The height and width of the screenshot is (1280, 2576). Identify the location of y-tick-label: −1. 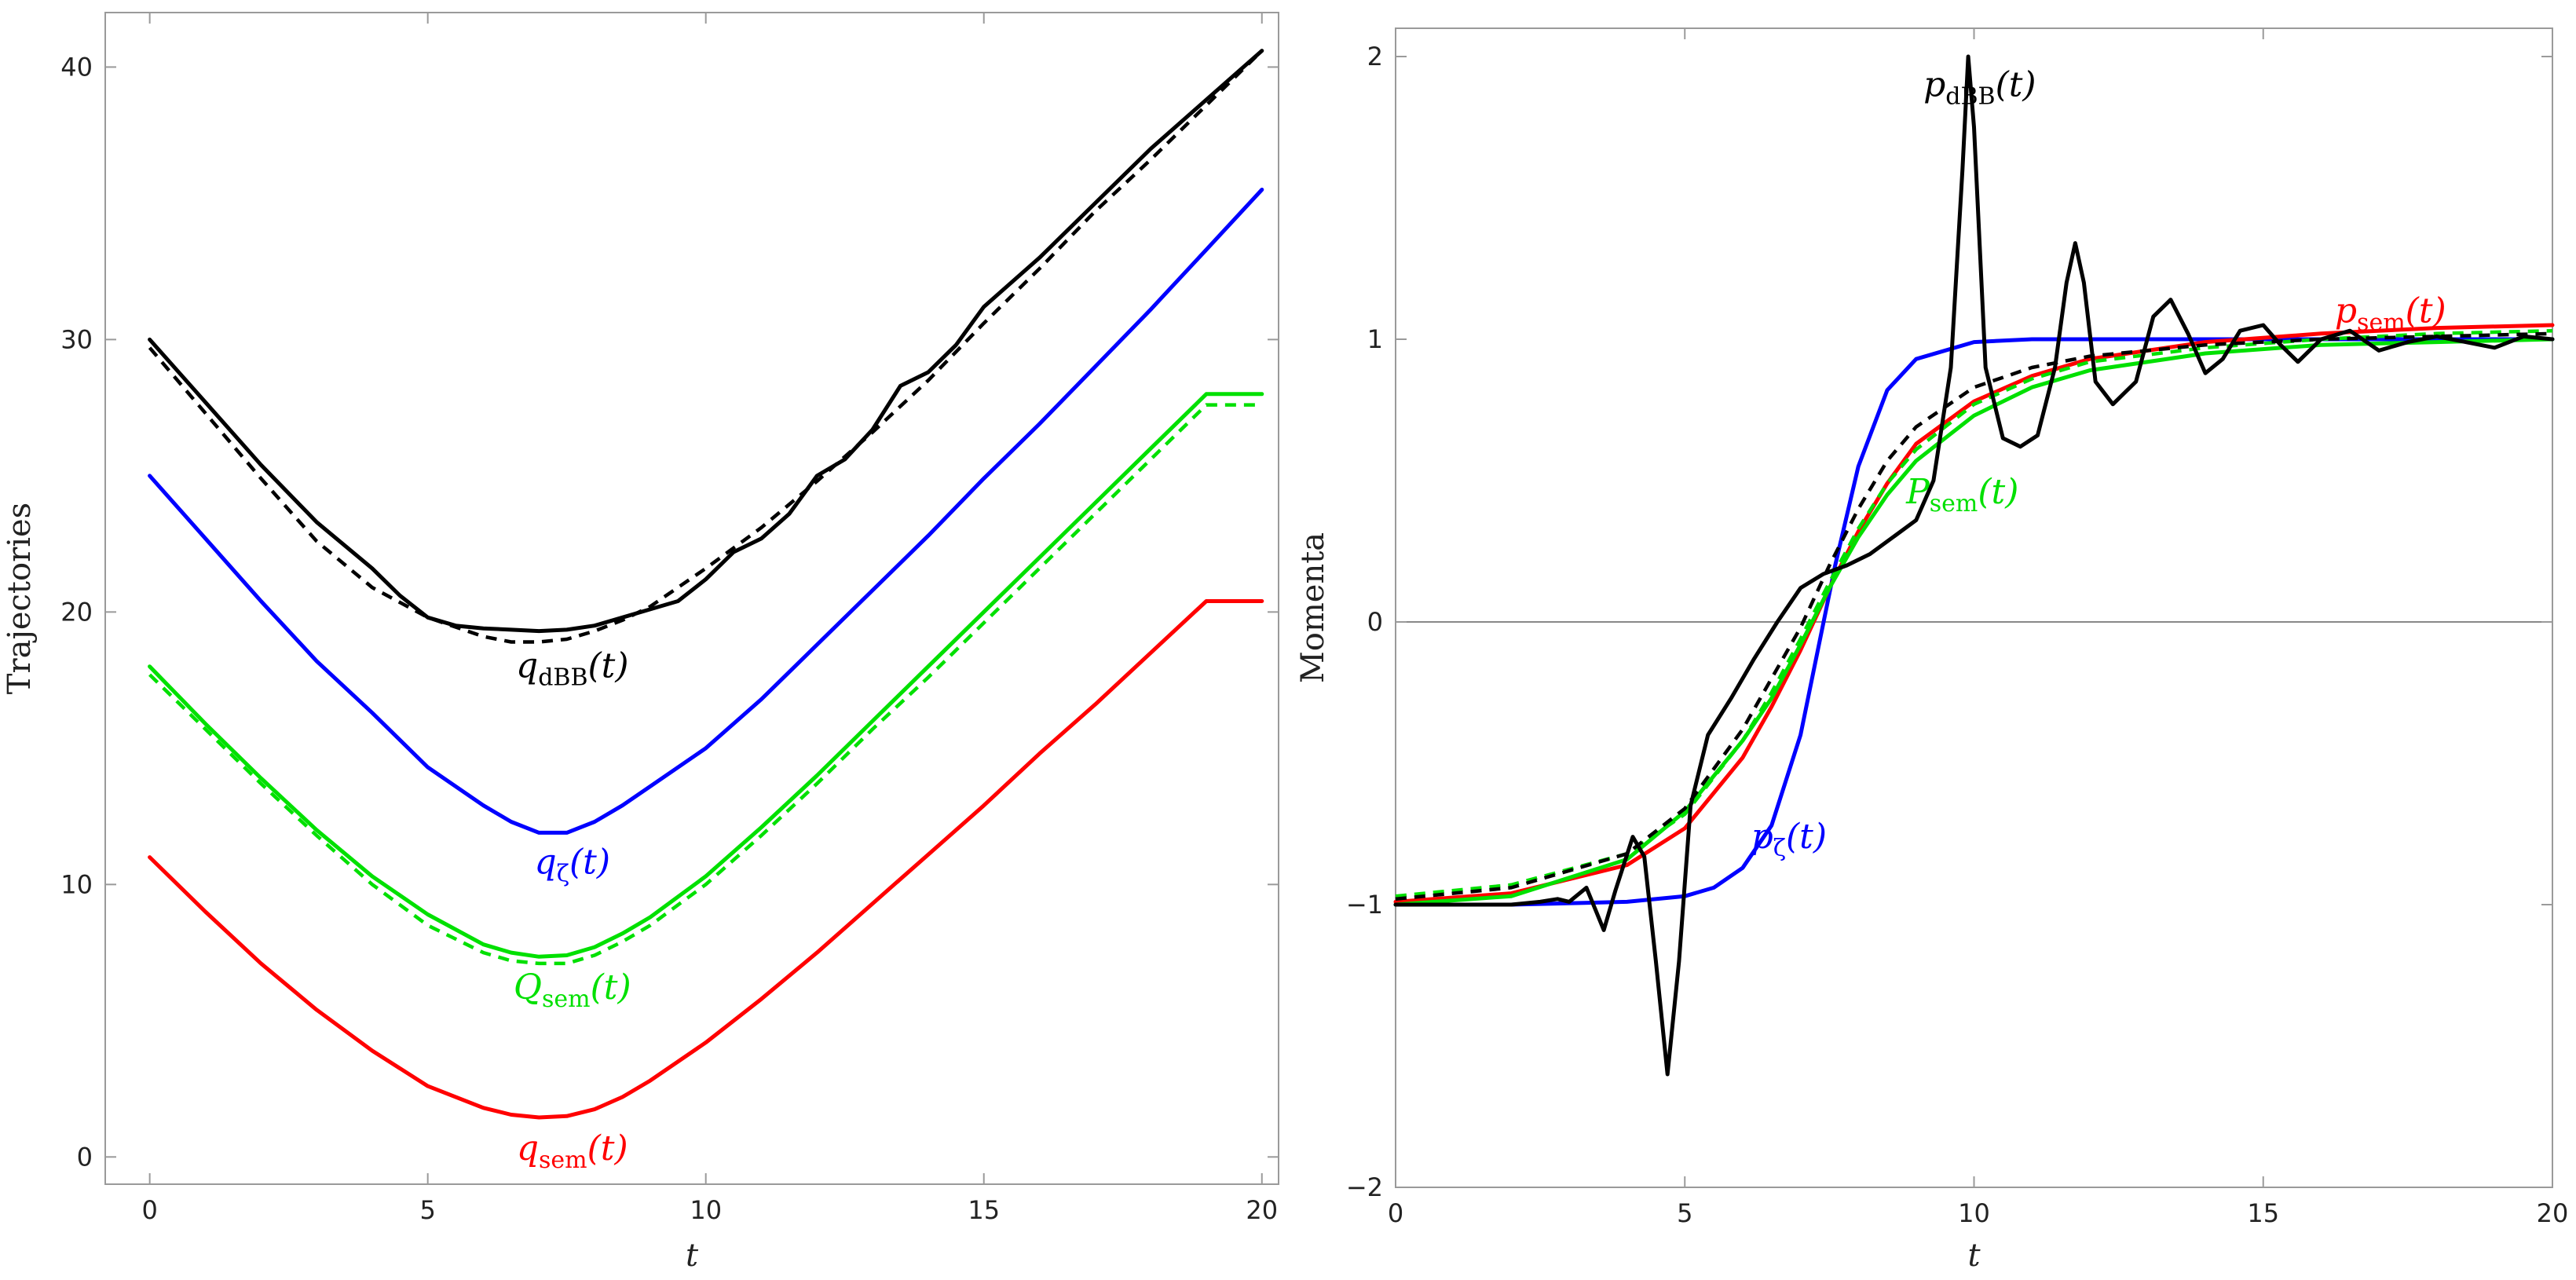
(1365, 905).